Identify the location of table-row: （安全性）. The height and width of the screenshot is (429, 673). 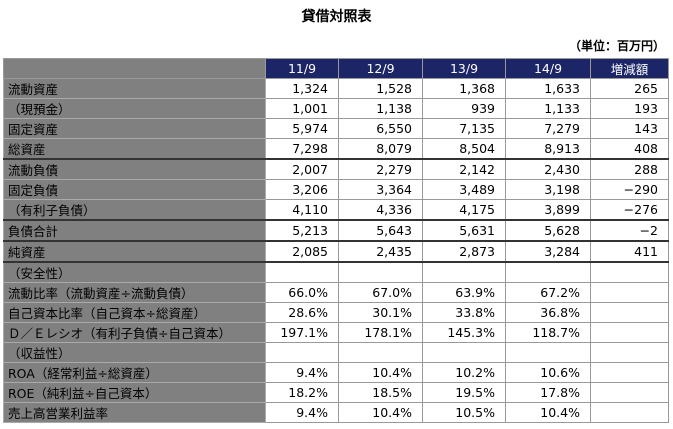
(336, 272).